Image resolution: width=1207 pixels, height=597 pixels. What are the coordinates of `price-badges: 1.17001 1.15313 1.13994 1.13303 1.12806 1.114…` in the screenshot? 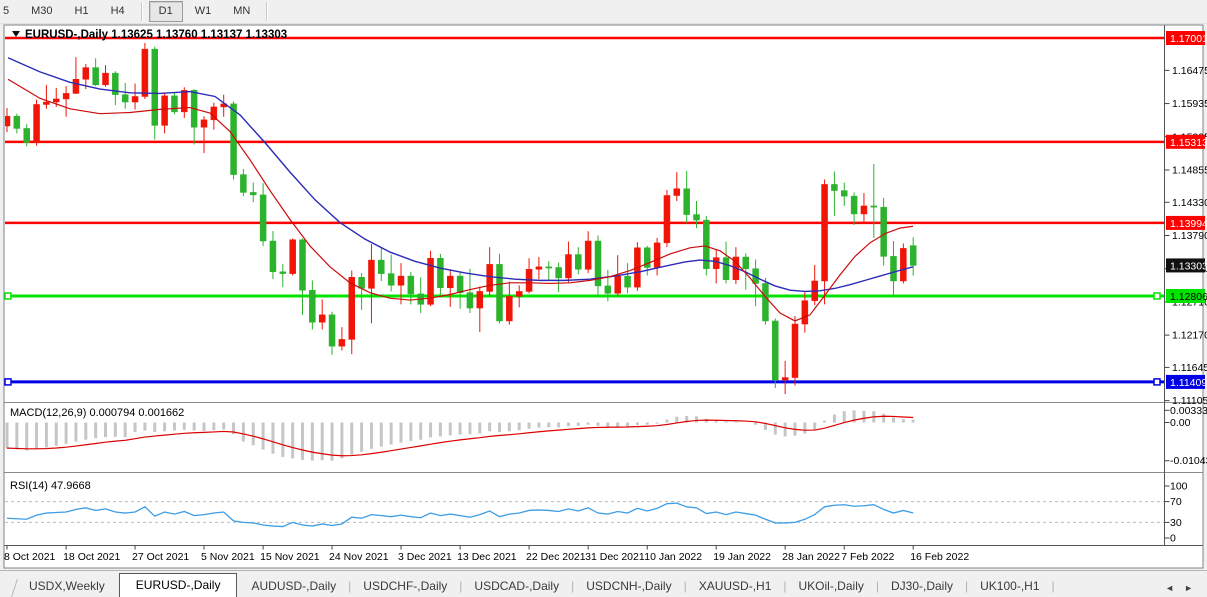 It's located at (1186, 210).